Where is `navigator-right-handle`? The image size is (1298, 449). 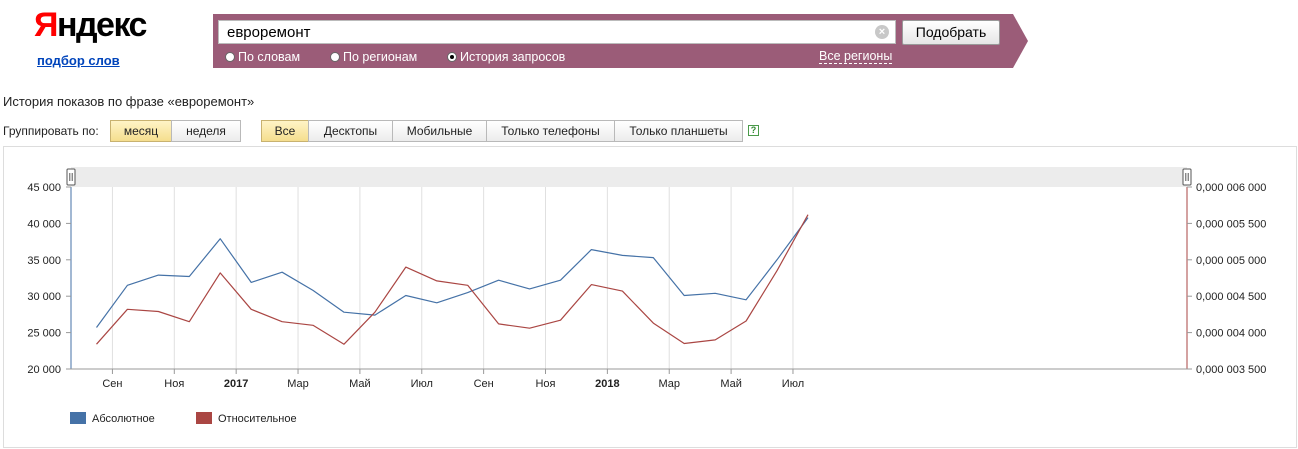
navigator-right-handle is located at coordinates (1187, 177).